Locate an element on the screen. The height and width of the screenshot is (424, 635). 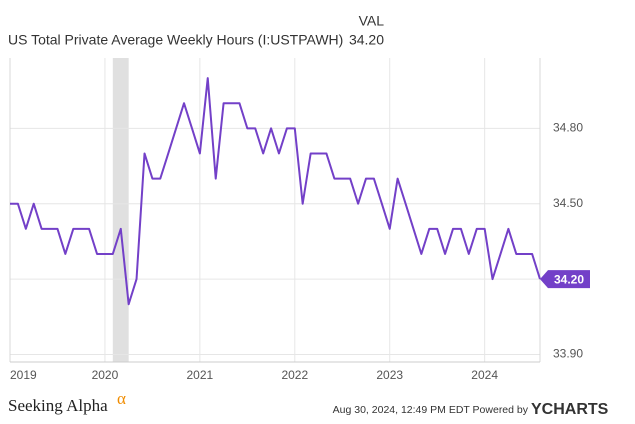
timestamp: Aug 30, 2024, 12:49 PM EDT Powered by is located at coordinates (431, 410).